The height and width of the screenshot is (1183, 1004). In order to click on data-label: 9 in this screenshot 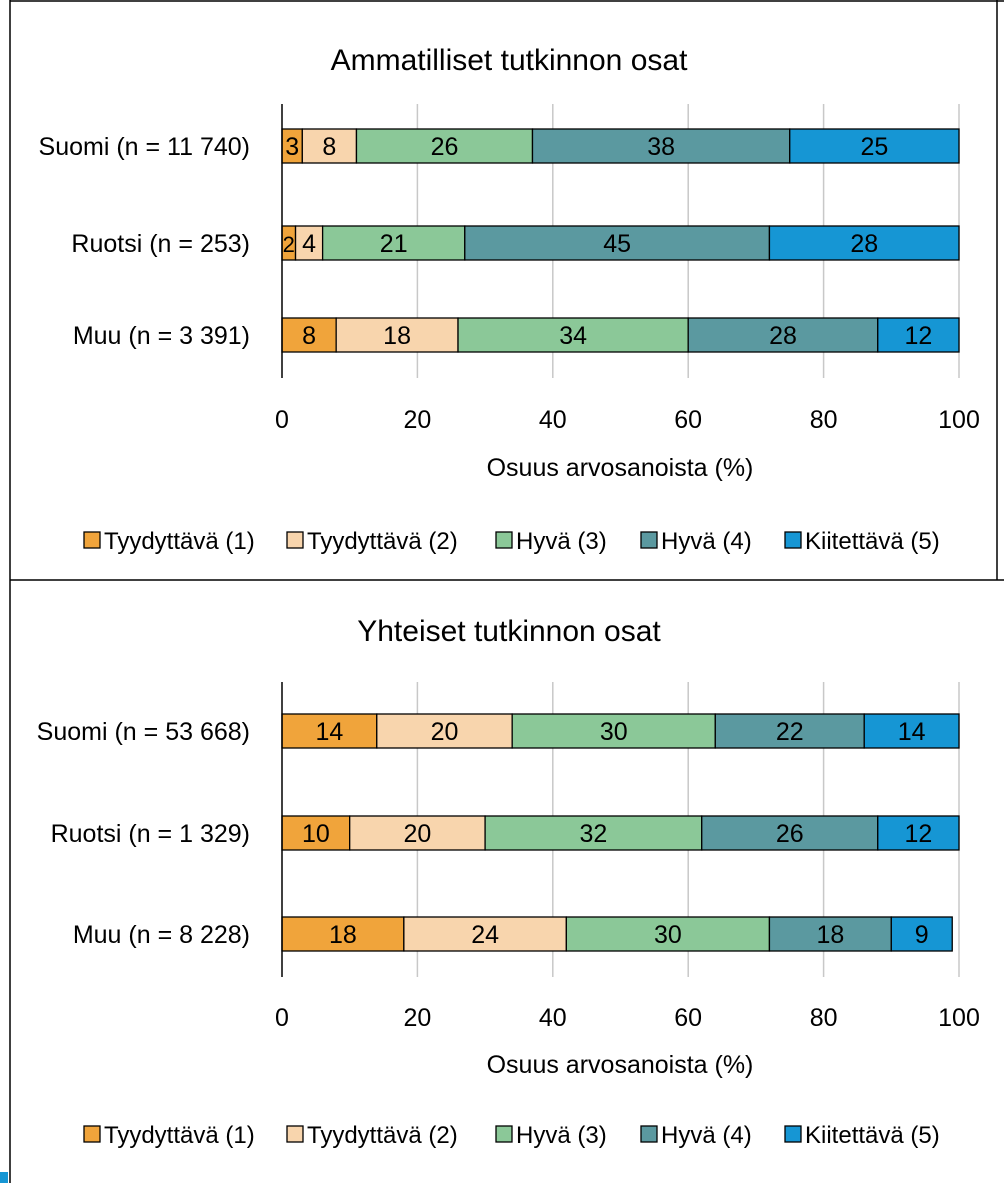, I will do `click(922, 935)`.